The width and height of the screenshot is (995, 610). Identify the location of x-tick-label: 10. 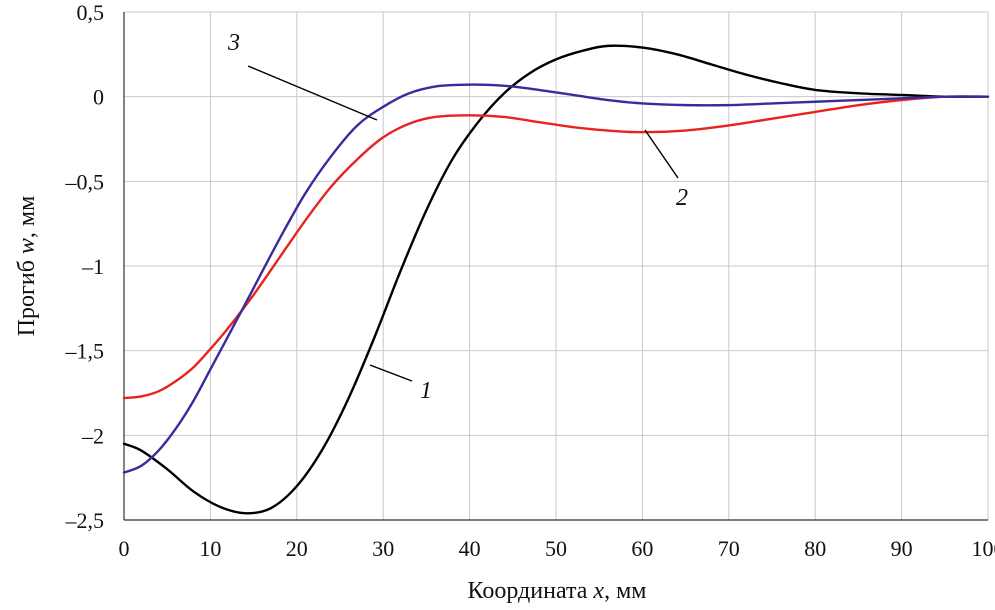
(210, 548).